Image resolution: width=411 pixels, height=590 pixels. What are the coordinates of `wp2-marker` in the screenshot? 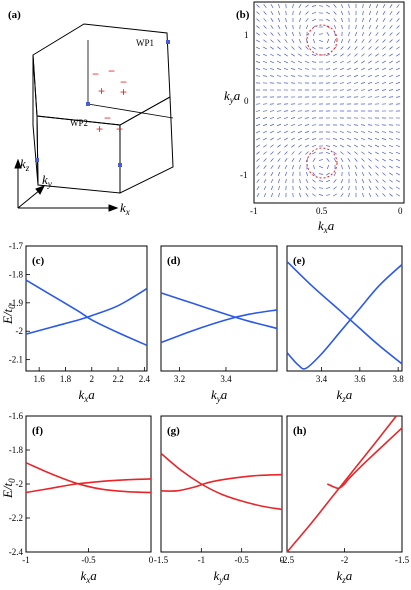 It's located at (88, 104).